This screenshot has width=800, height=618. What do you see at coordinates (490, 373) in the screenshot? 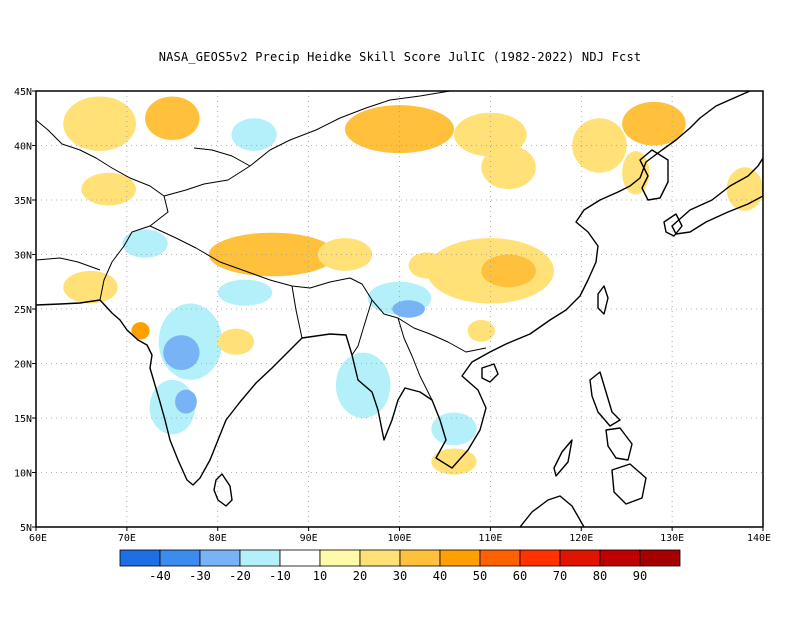
I see `coastline-hainan` at bounding box center [490, 373].